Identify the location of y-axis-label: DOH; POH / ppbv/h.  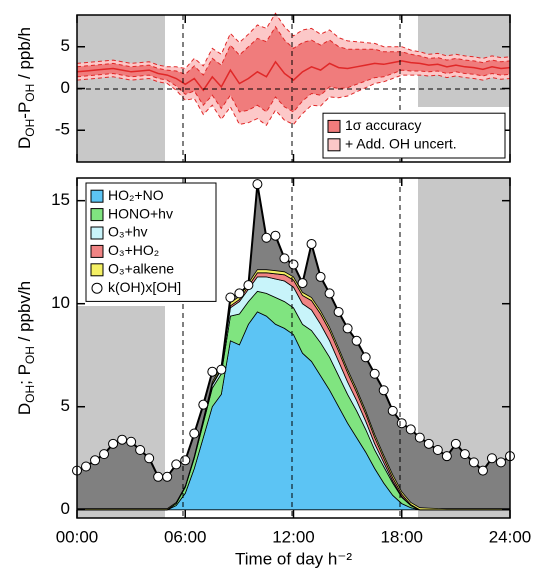
(26, 348).